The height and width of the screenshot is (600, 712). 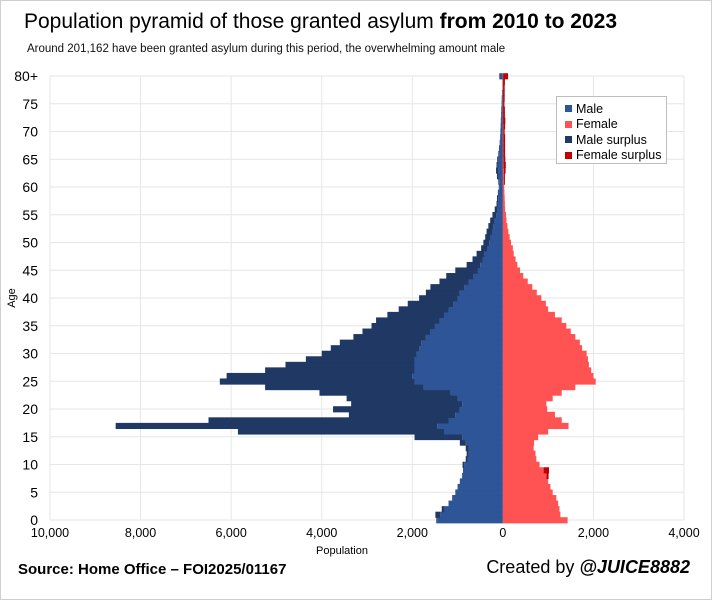 I want to click on x-tick-label: 6,000, so click(x=231, y=533).